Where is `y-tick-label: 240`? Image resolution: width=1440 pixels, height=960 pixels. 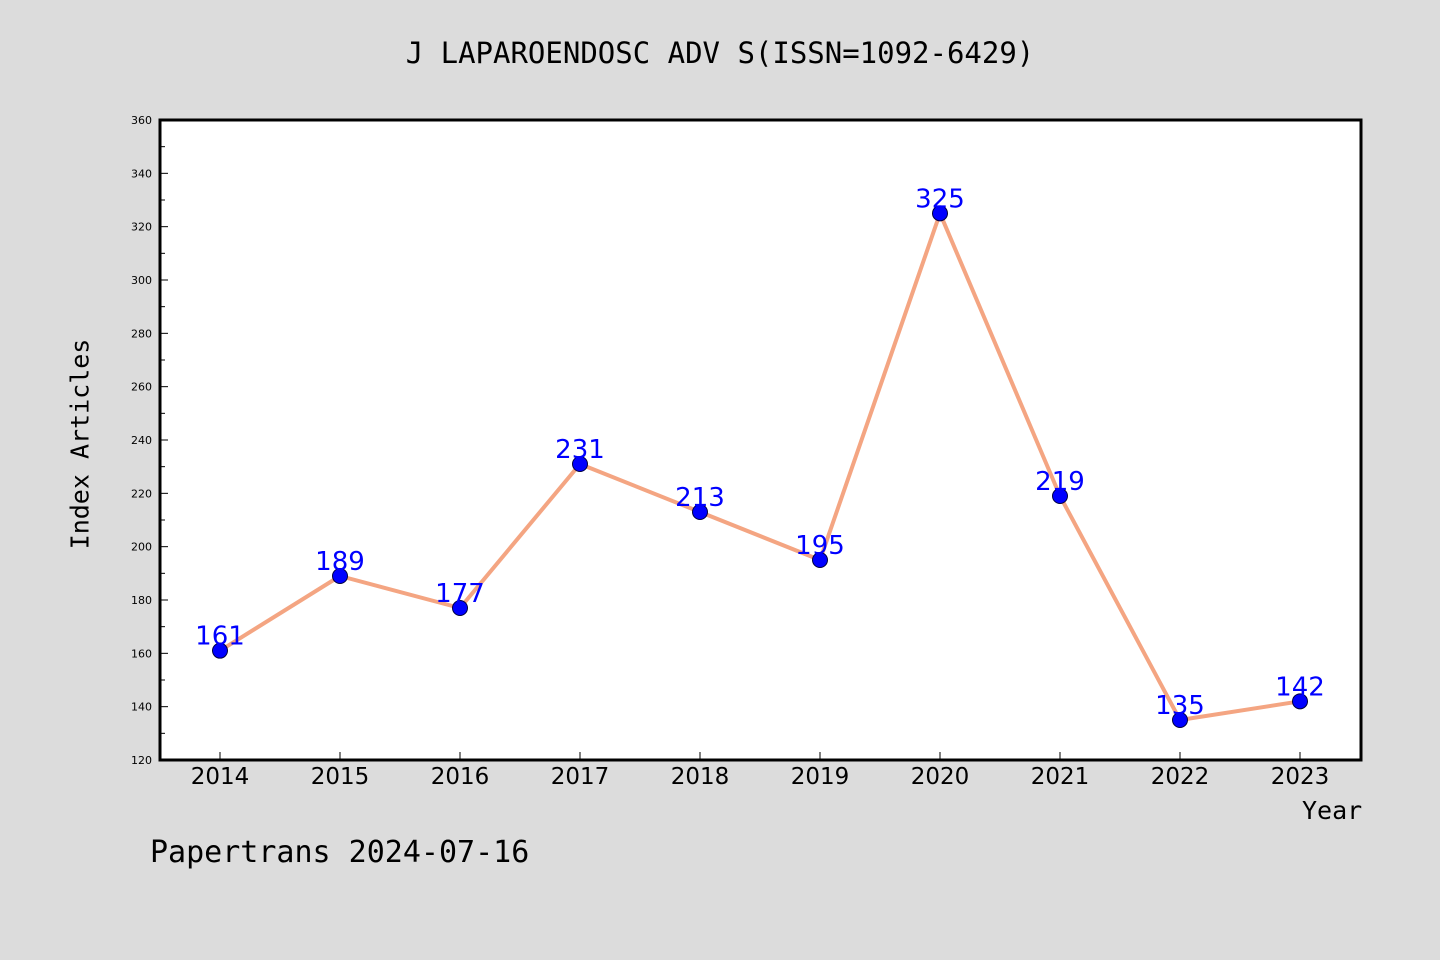 y-tick-label: 240 is located at coordinates (141, 440).